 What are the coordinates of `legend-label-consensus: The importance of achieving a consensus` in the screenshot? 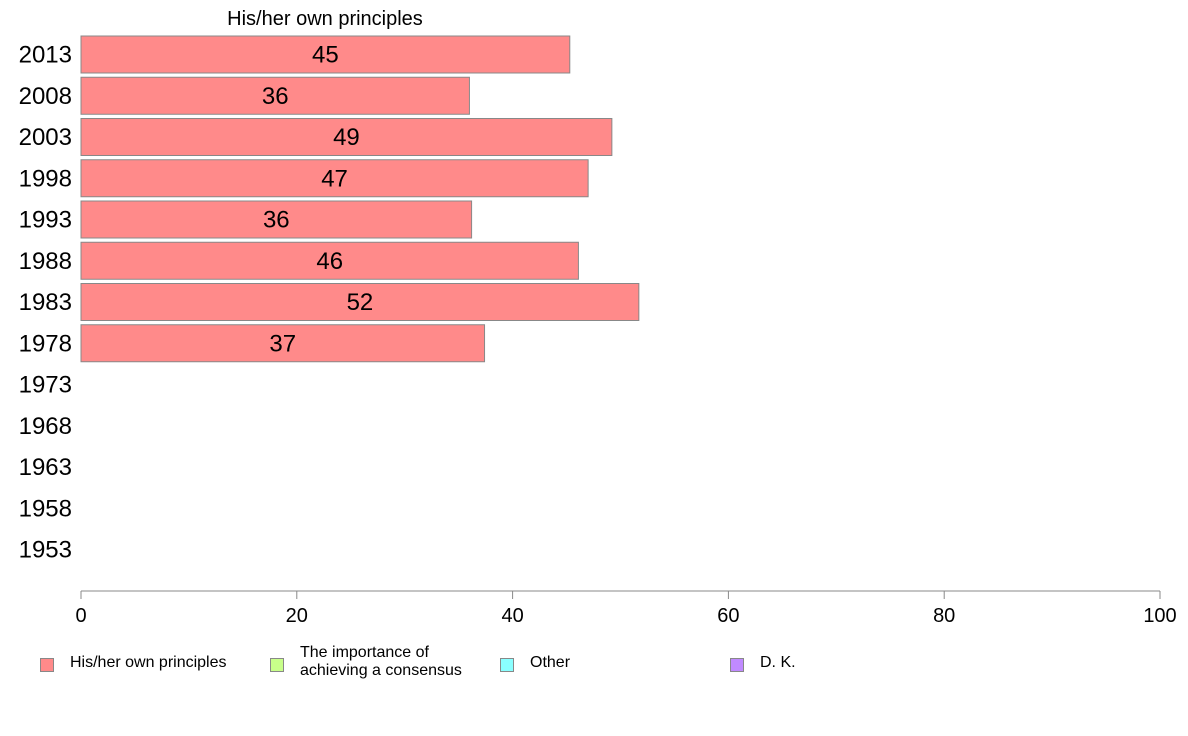 It's located at (381, 661).